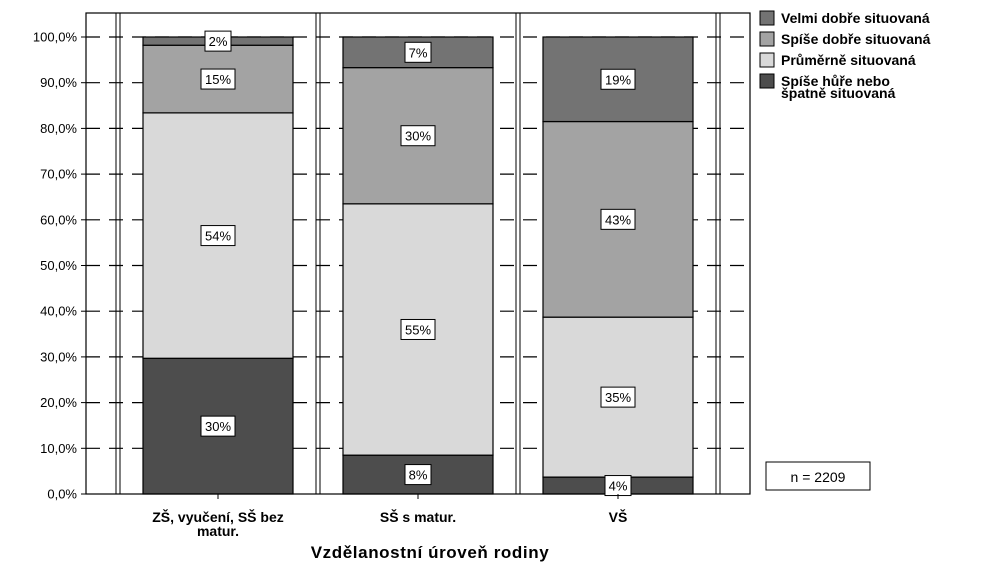 The height and width of the screenshot is (571, 1006). I want to click on sample-size-note: n = 2209, so click(818, 476).